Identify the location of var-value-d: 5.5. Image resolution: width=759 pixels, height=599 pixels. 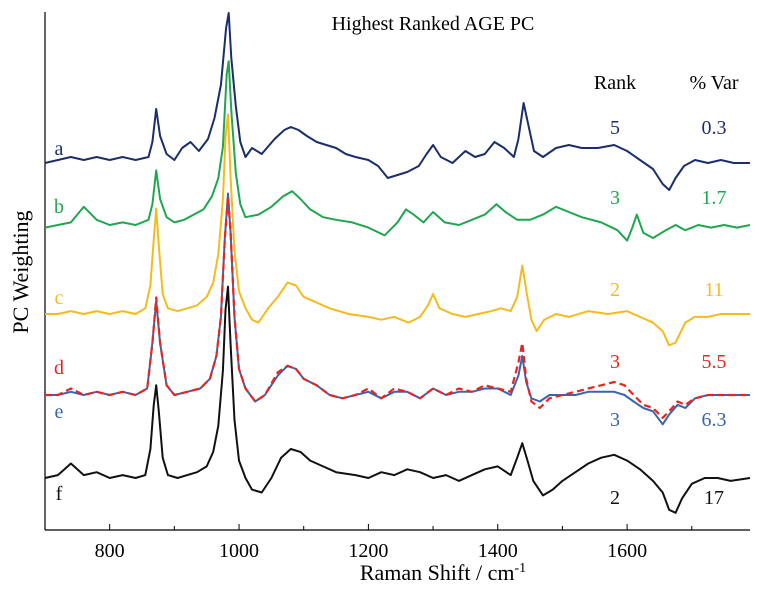
(714, 362).